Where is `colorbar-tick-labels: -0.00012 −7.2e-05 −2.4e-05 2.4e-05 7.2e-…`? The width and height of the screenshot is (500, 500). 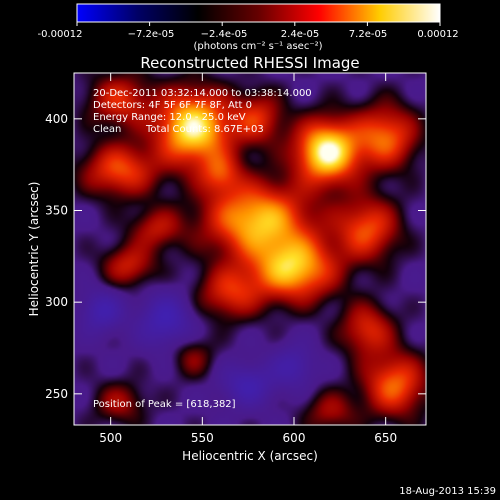 colorbar-tick-labels: -0.00012 −7.2e-05 −2.4e-05 2.4e-05 7.2e-… is located at coordinates (248, 34).